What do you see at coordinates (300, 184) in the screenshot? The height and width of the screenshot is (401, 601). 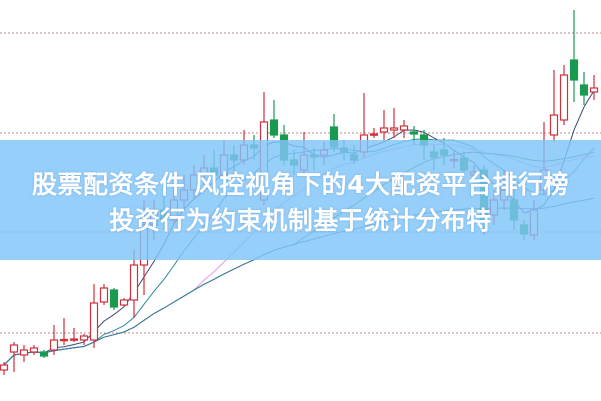 I see `title-line-1: 股票配资条件 风控视角下的4大配资平台排行榜` at bounding box center [300, 184].